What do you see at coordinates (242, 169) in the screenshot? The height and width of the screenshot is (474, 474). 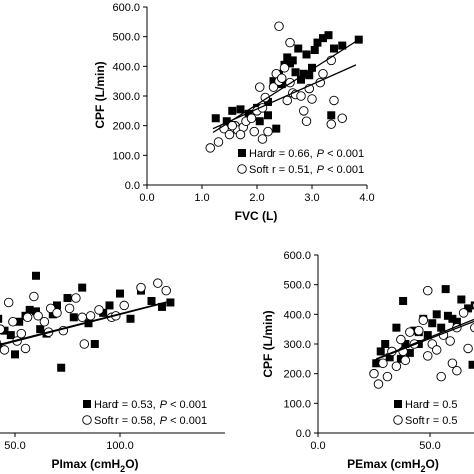 I see `legend-marker-soft` at bounding box center [242, 169].